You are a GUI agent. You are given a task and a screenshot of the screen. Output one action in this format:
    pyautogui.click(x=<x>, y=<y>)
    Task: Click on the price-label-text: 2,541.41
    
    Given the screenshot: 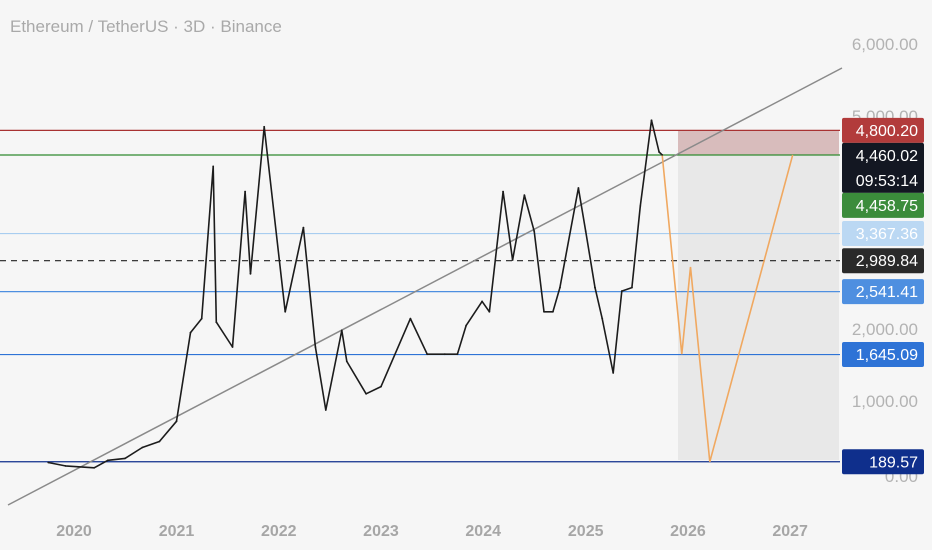 What is the action you would take?
    pyautogui.click(x=887, y=292)
    